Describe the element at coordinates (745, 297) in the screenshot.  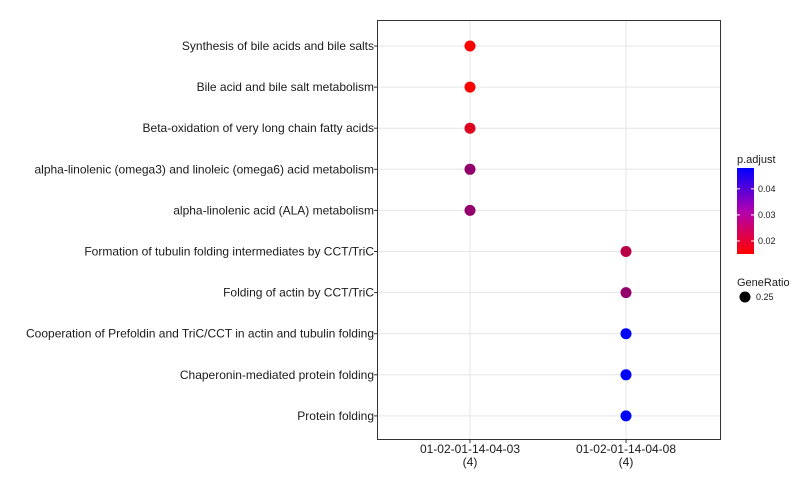
I see `size-legend-dot` at that location.